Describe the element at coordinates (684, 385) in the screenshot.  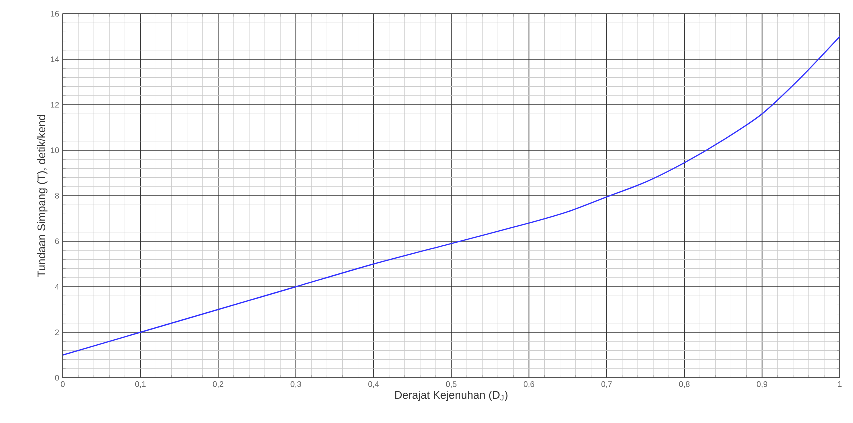
I see `x-tick-label: 0,8` at that location.